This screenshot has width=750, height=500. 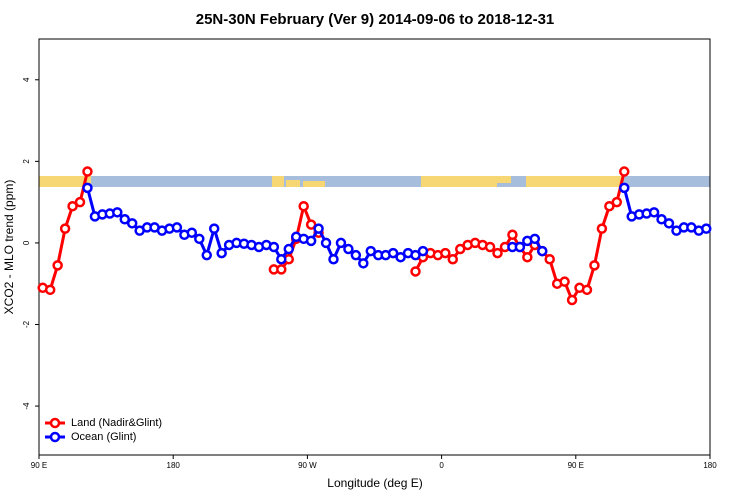 What do you see at coordinates (307, 465) in the screenshot?
I see `x-tick-label: 90 W` at bounding box center [307, 465].